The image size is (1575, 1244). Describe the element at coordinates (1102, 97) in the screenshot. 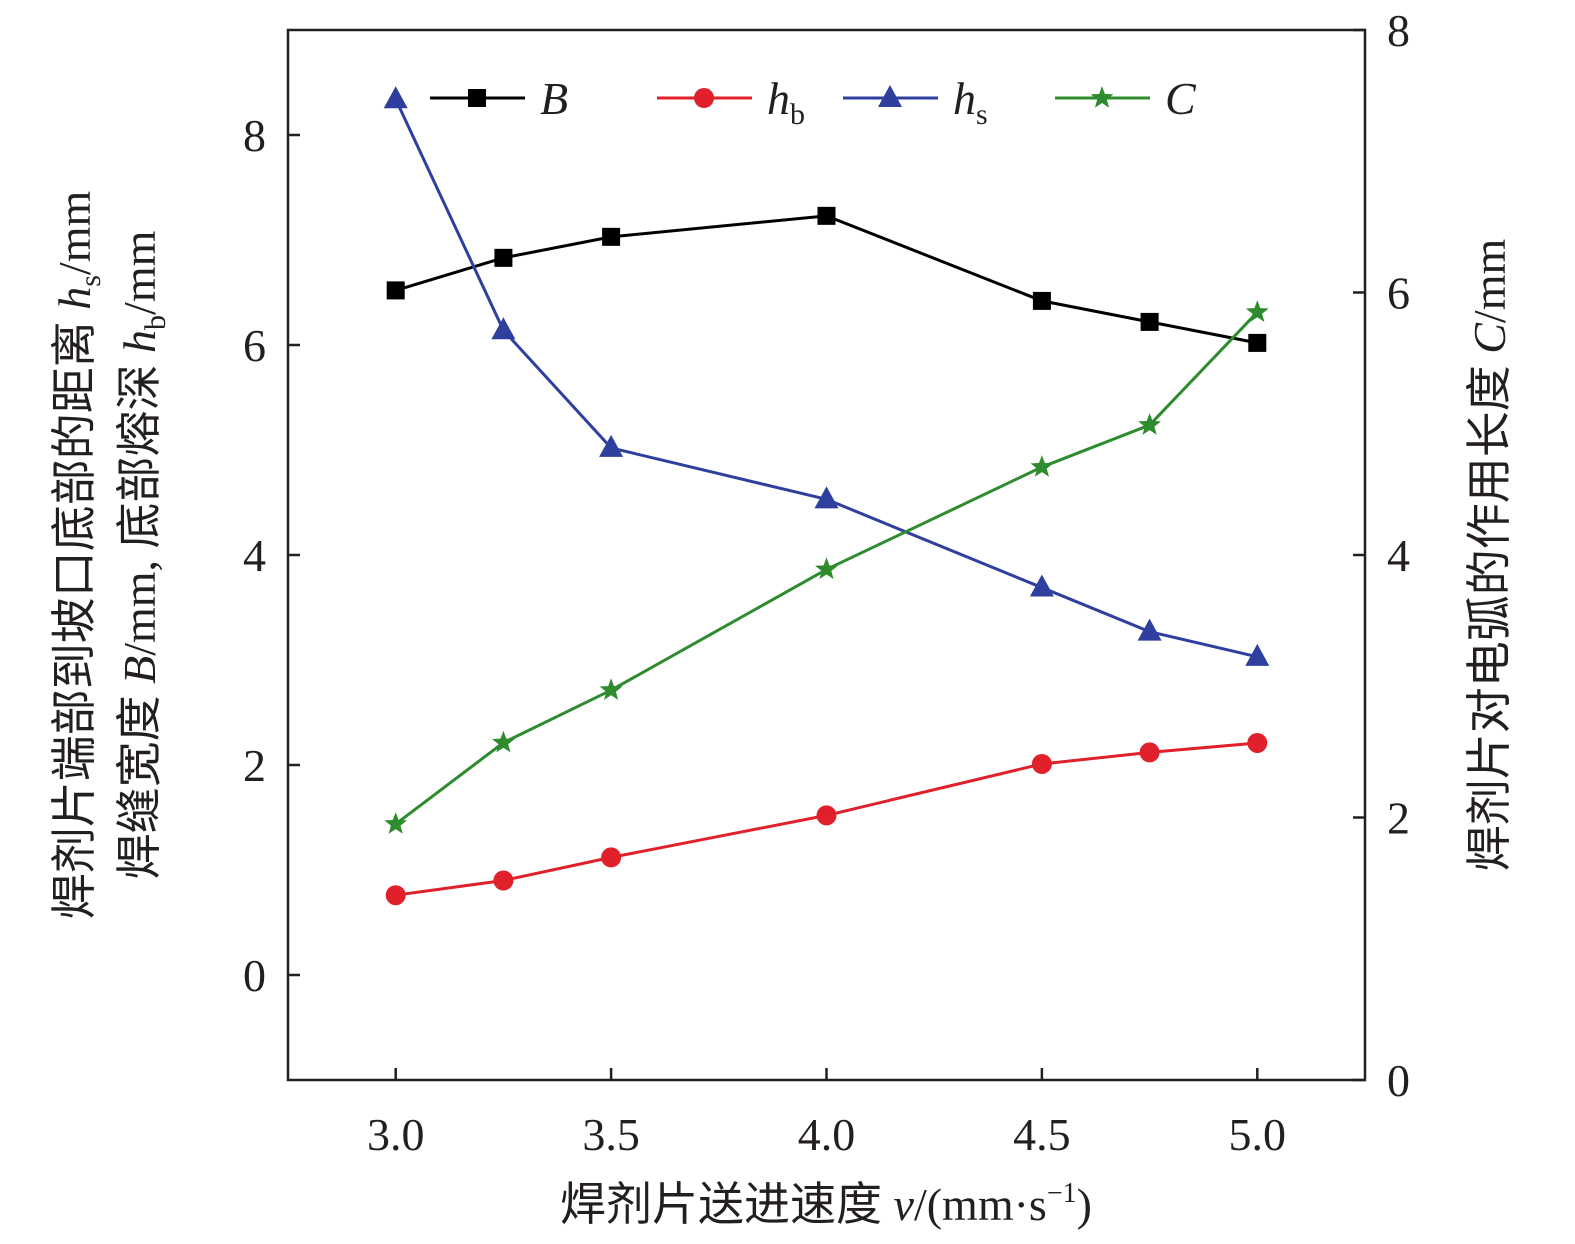

I see `legend-marker-c` at that location.